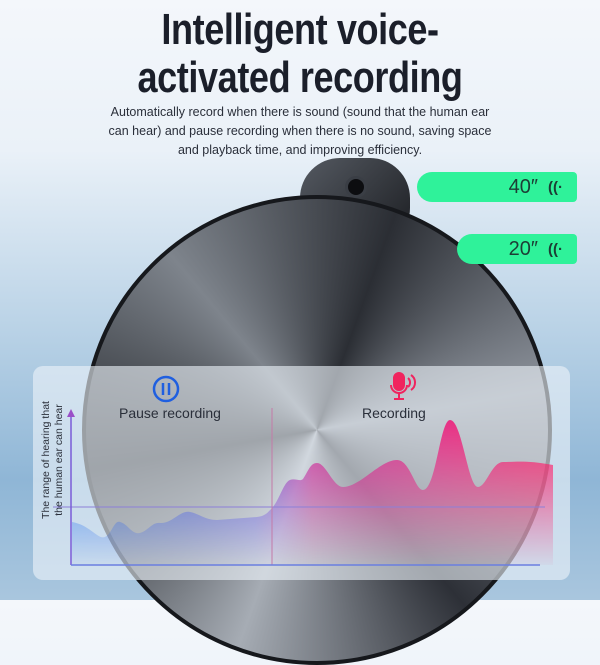  What do you see at coordinates (523, 248) in the screenshot?
I see `duration-label: 20″` at bounding box center [523, 248].